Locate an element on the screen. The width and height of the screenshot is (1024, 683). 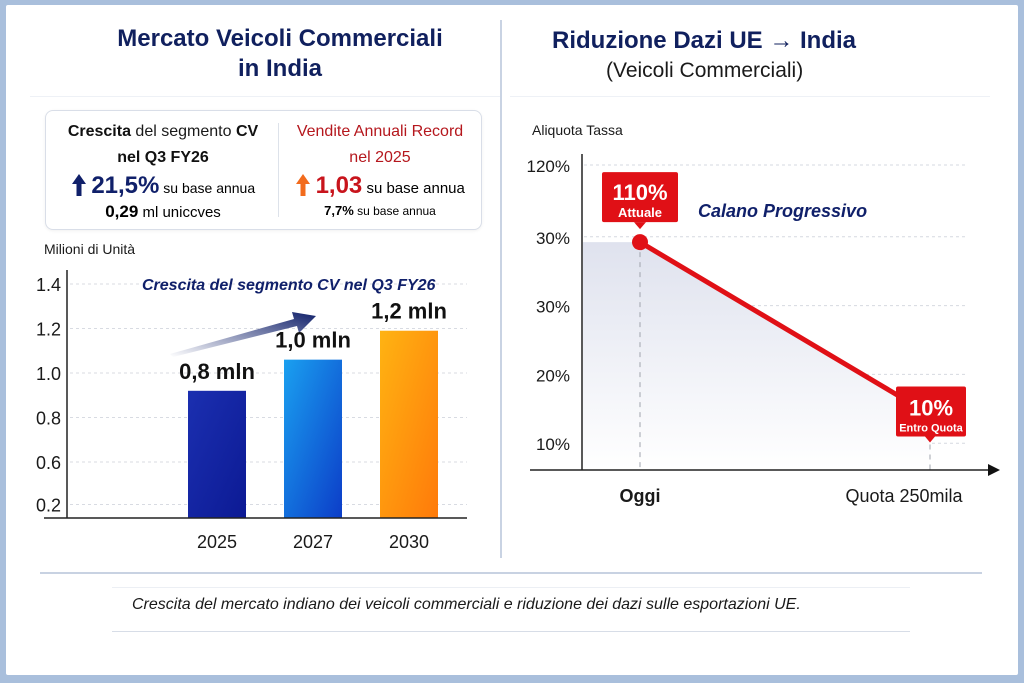
growth-arrow-icon is located at coordinates (243, 334).